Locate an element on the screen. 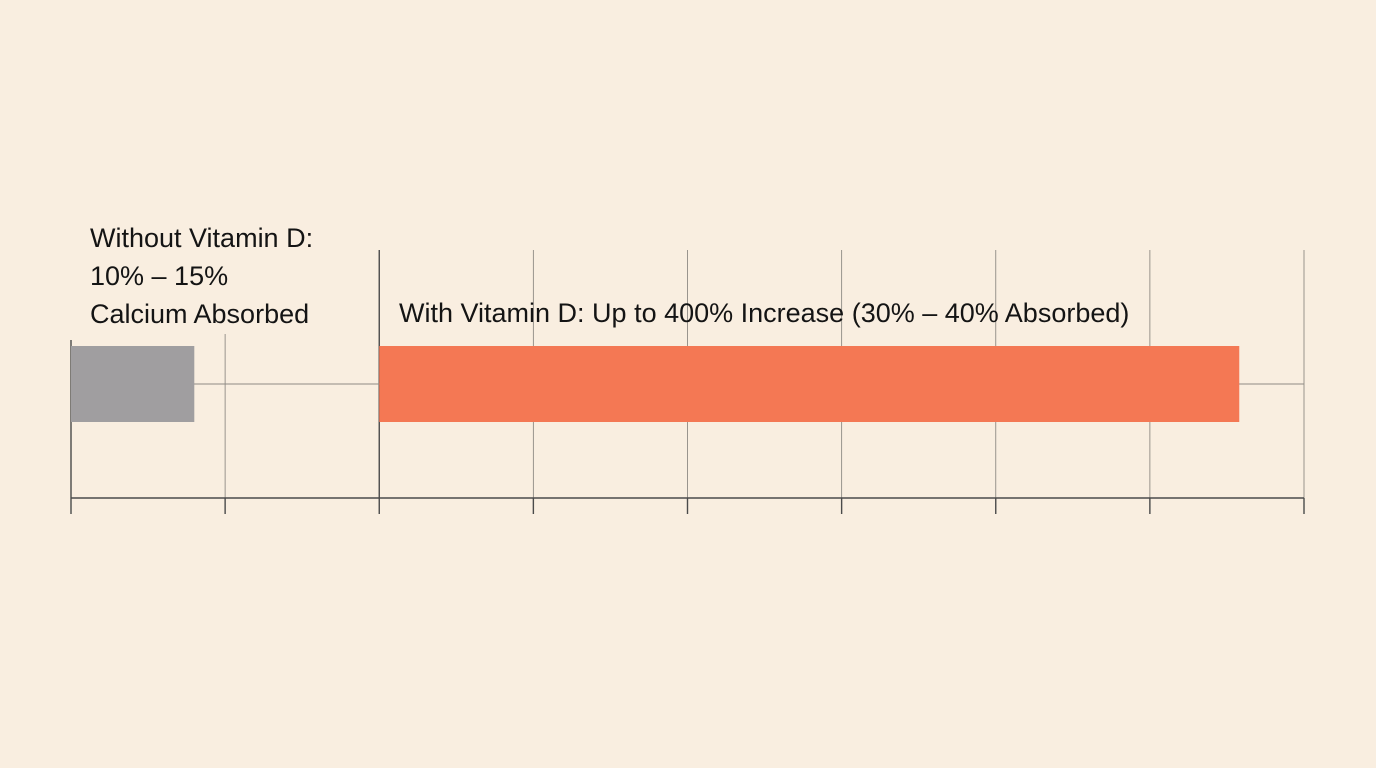 This screenshot has height=768, width=1376. with-vitamin-d-bar is located at coordinates (809, 384).